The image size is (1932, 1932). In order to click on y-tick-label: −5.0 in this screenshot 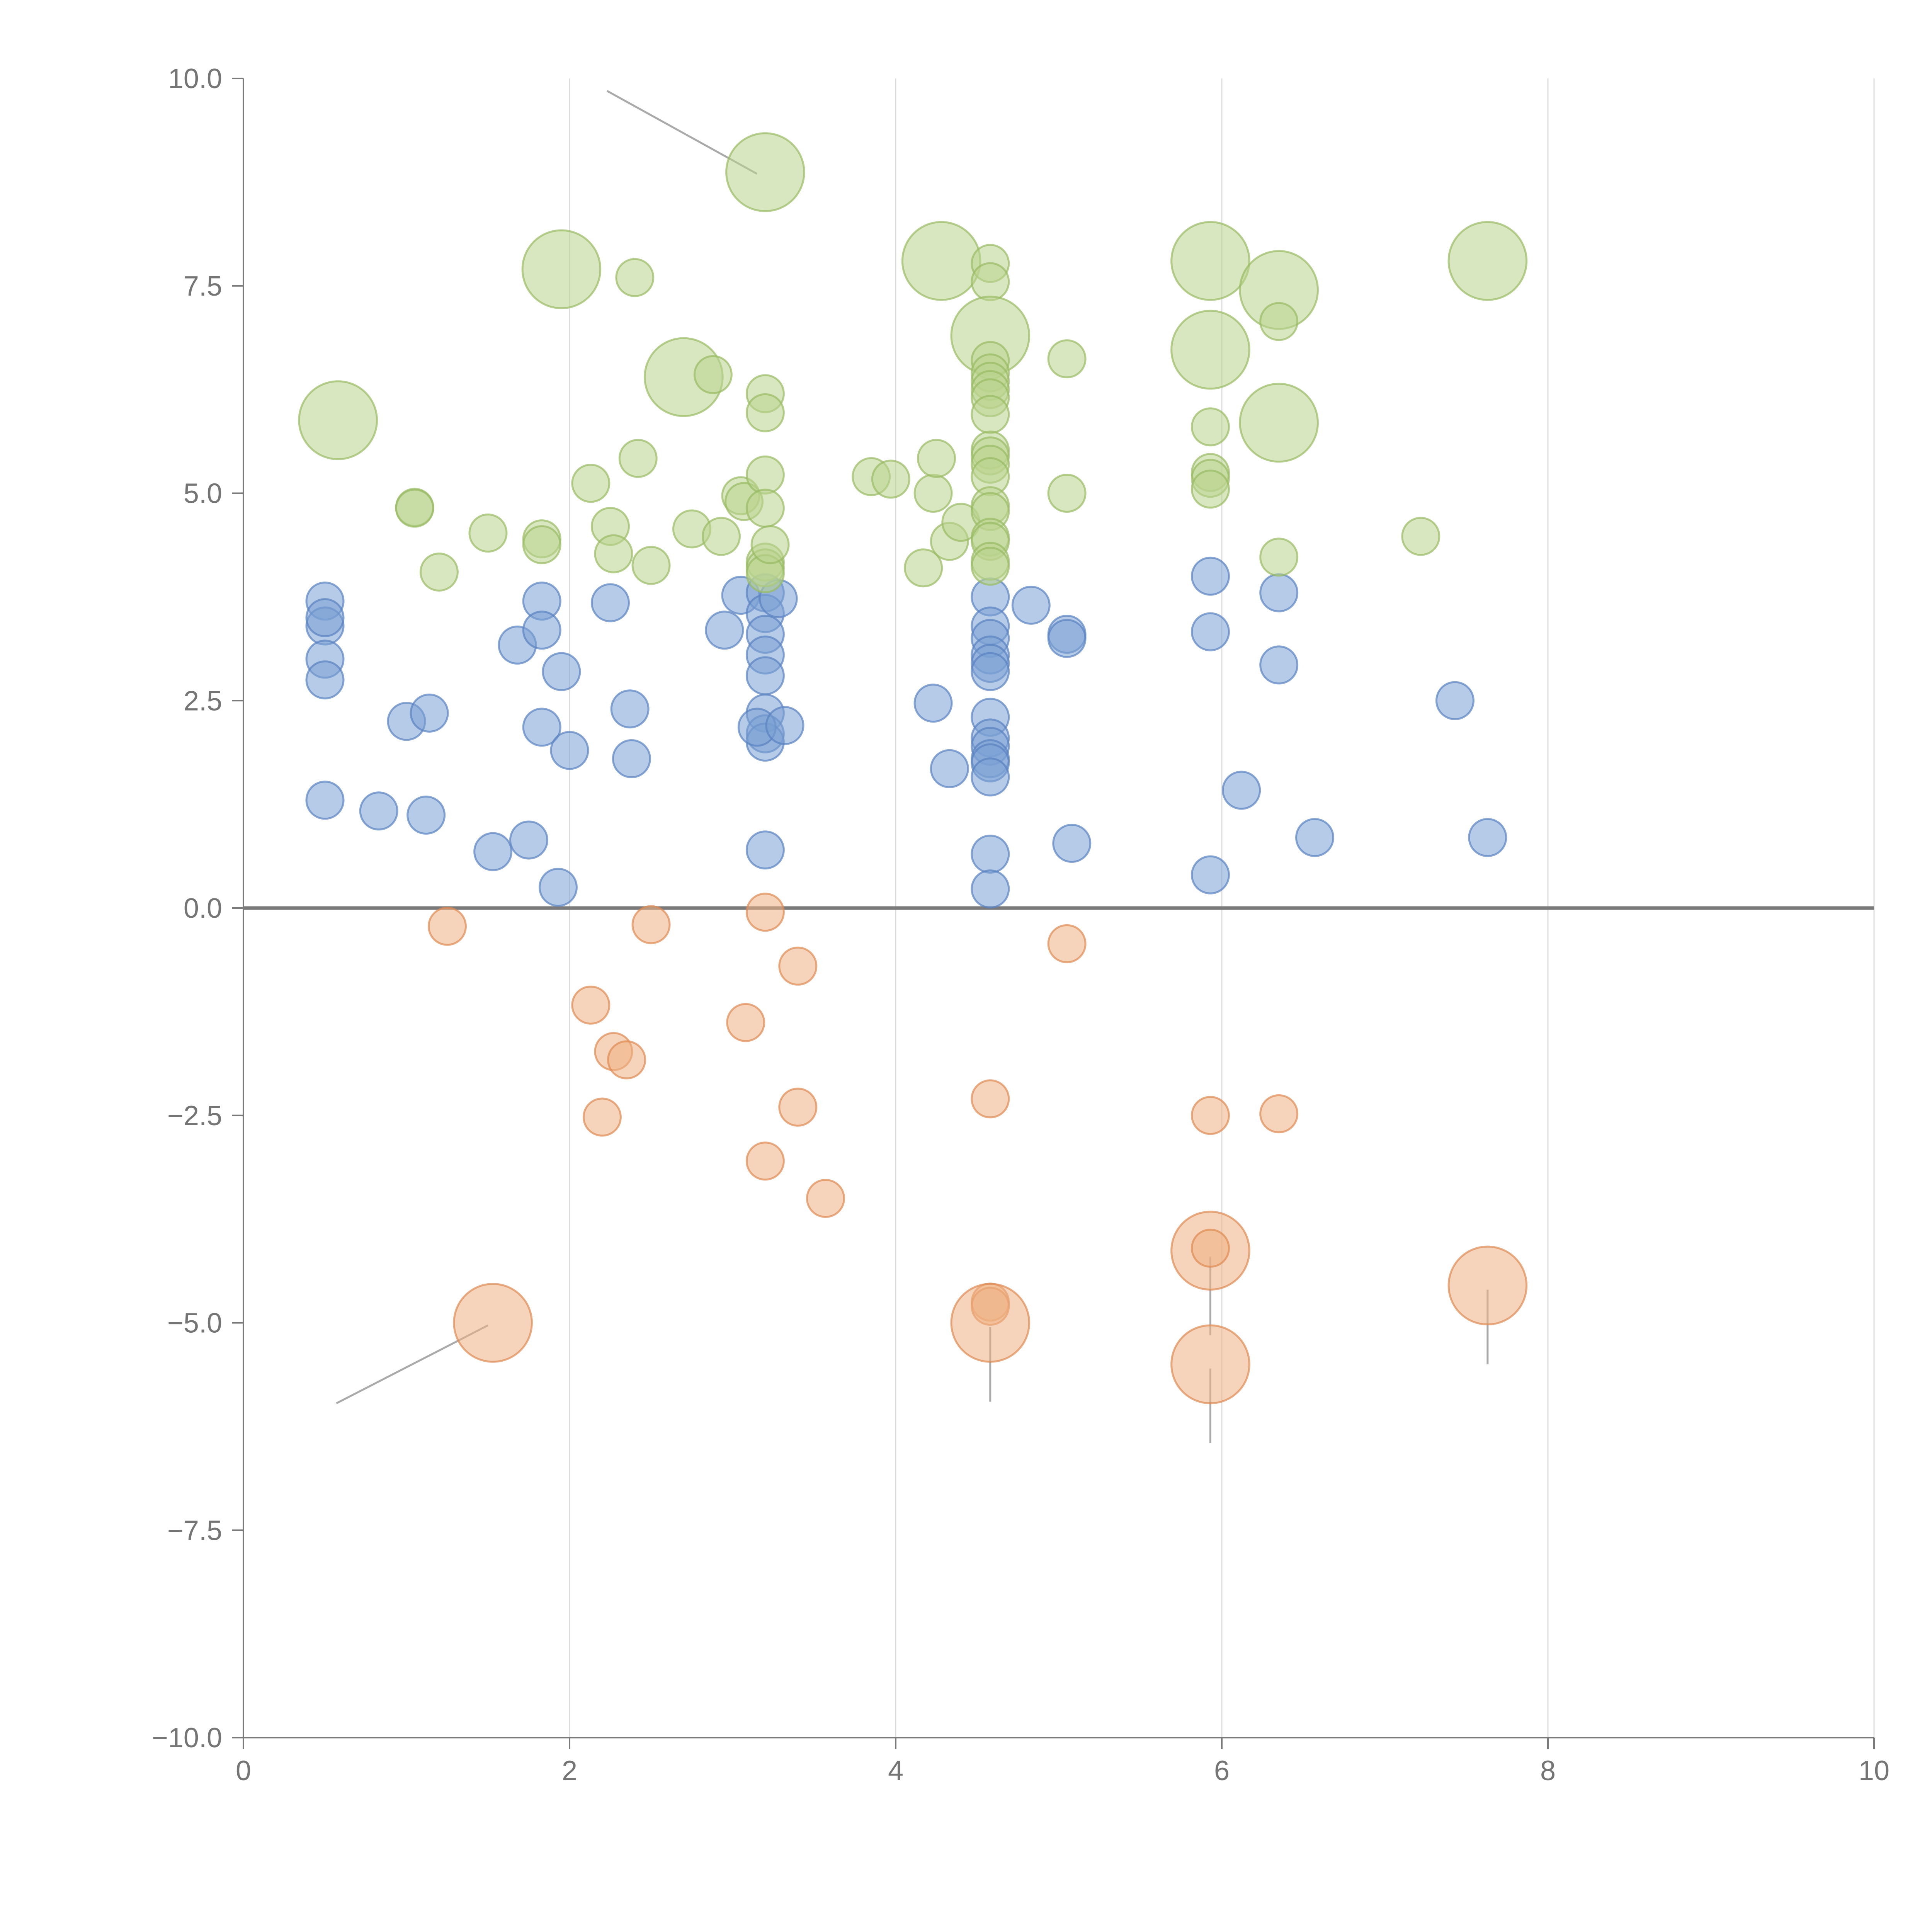, I will do `click(194, 1324)`.